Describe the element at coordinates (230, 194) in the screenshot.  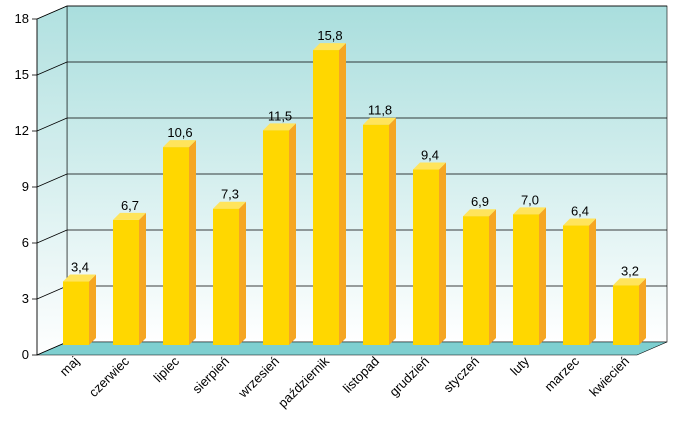
I see `data-label: 7,3` at that location.